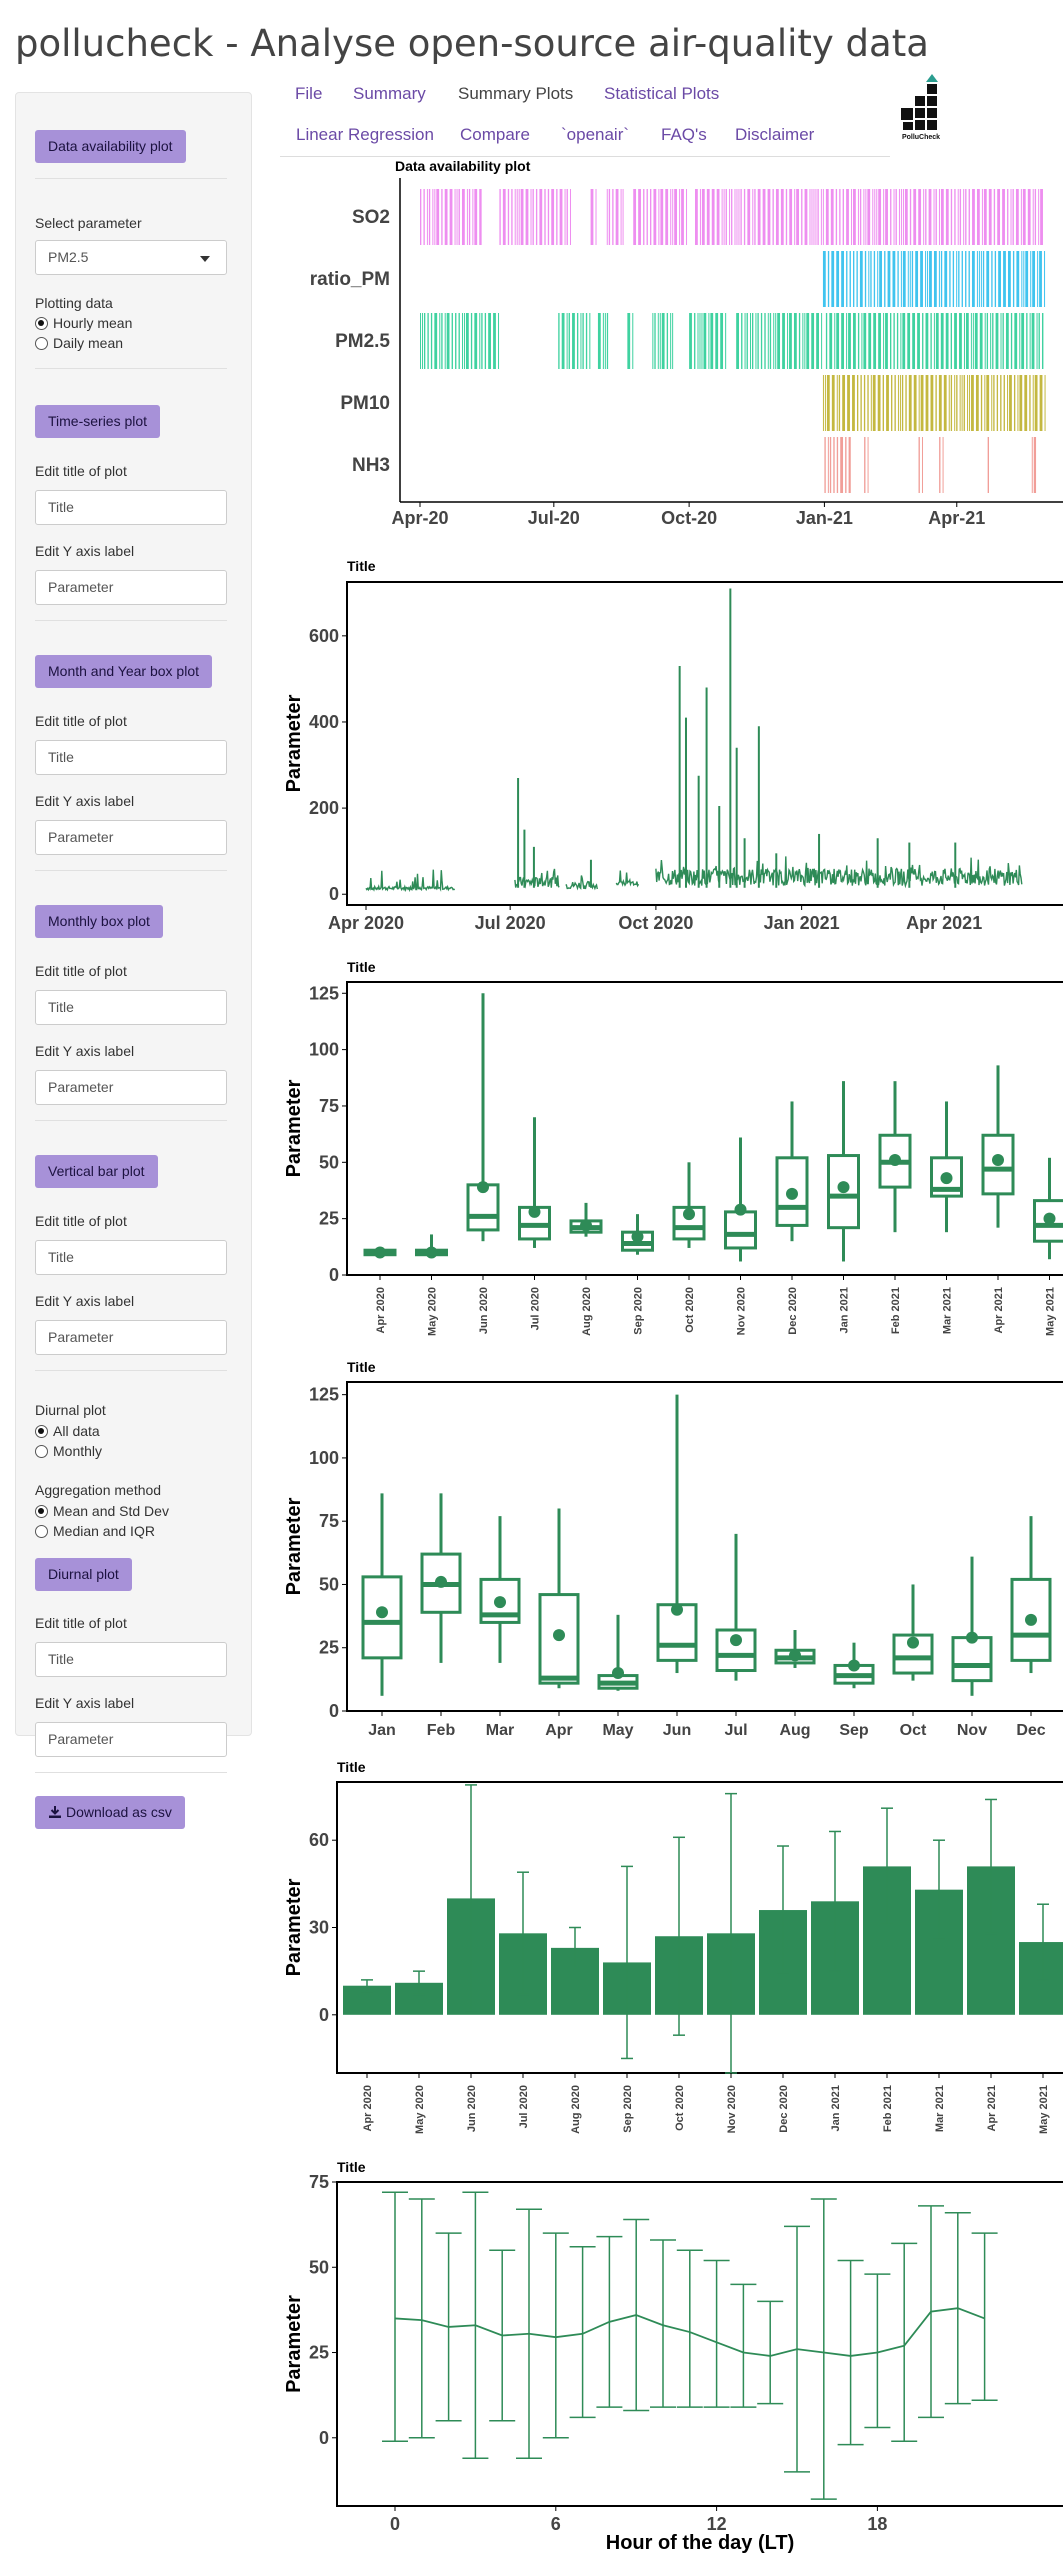  What do you see at coordinates (389, 93) in the screenshot?
I see `tab-summary: Summary` at bounding box center [389, 93].